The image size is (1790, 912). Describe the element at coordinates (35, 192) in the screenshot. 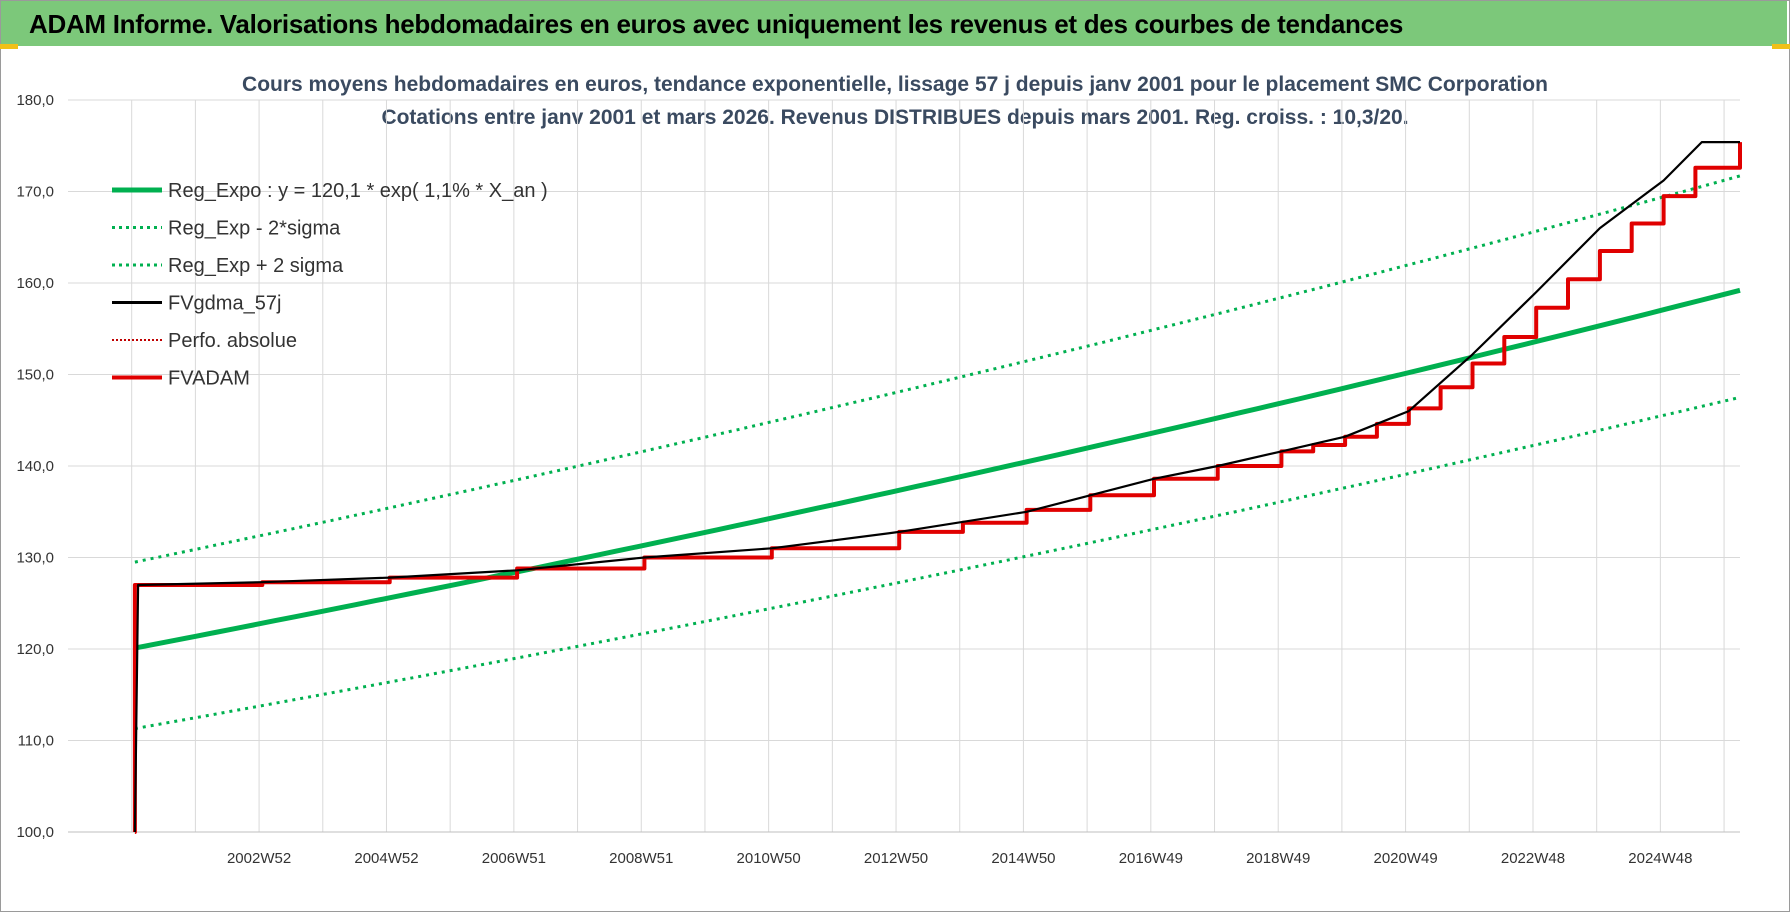

I see `y-tick-label: 170,0` at that location.